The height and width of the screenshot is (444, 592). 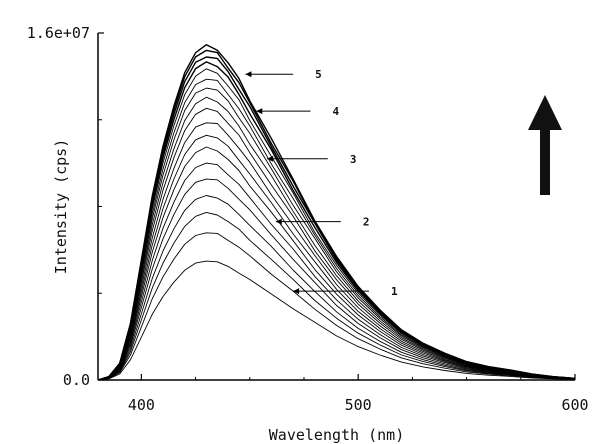 I want to click on x-axis-title: Wavelength (nm), so click(x=336, y=435).